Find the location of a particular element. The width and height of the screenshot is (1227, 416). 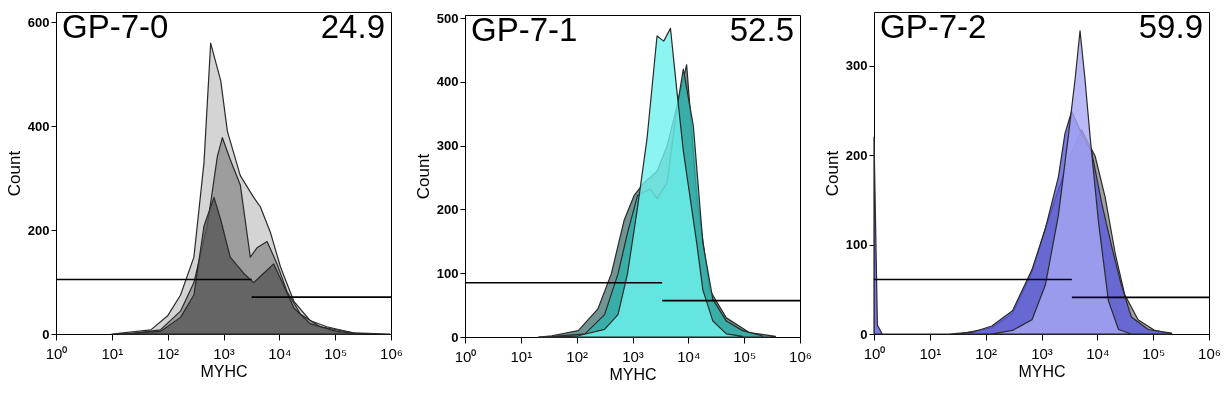

annotation: 59.9 is located at coordinates (1170, 26).